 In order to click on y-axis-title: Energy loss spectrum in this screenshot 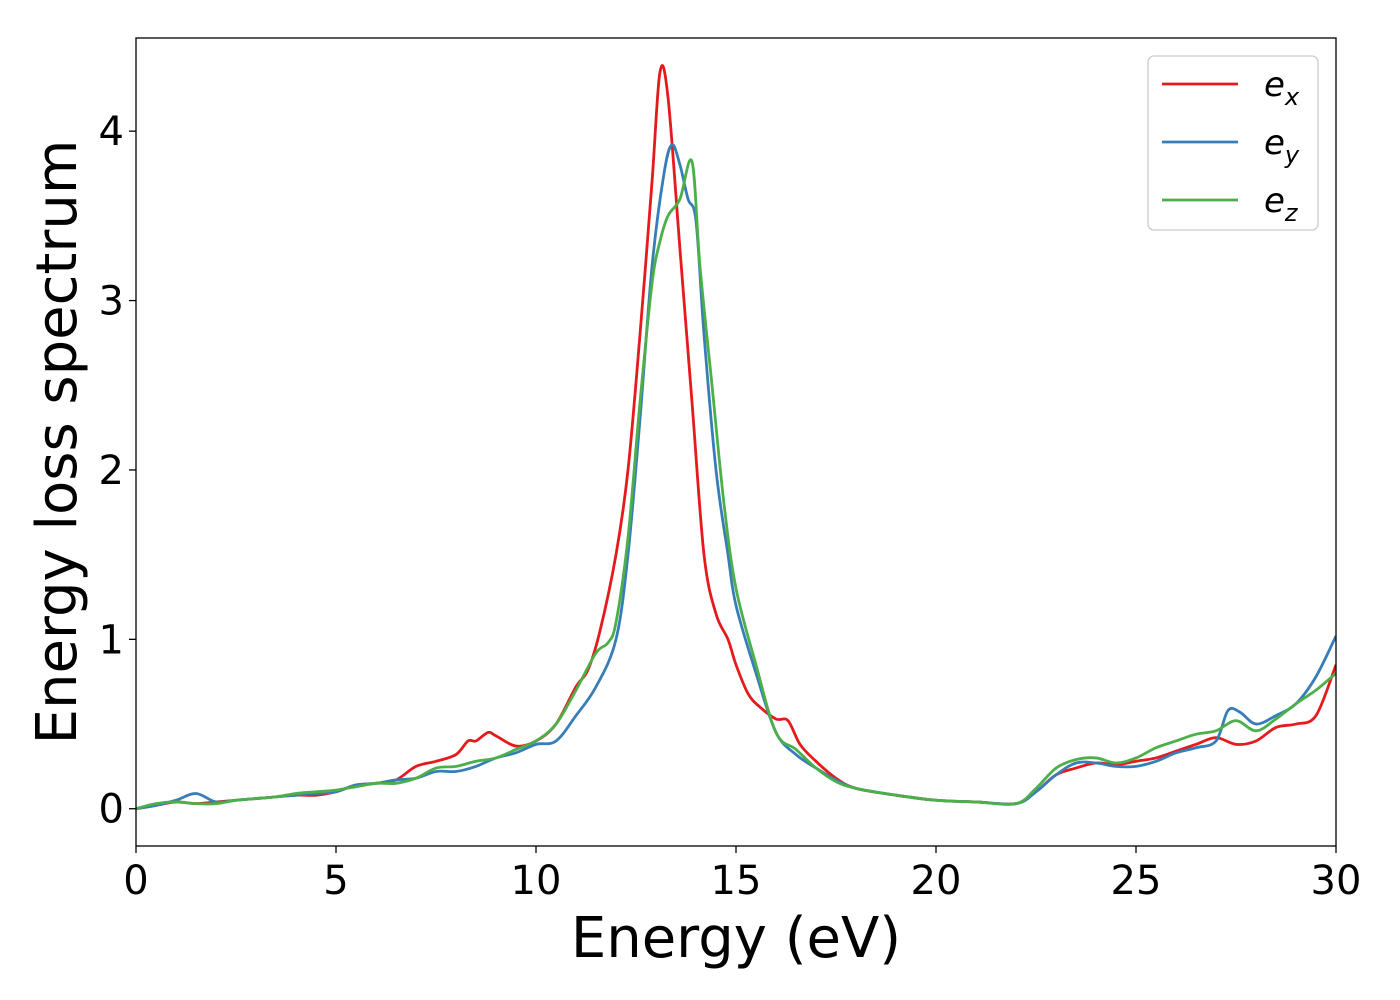, I will do `click(57, 442)`.